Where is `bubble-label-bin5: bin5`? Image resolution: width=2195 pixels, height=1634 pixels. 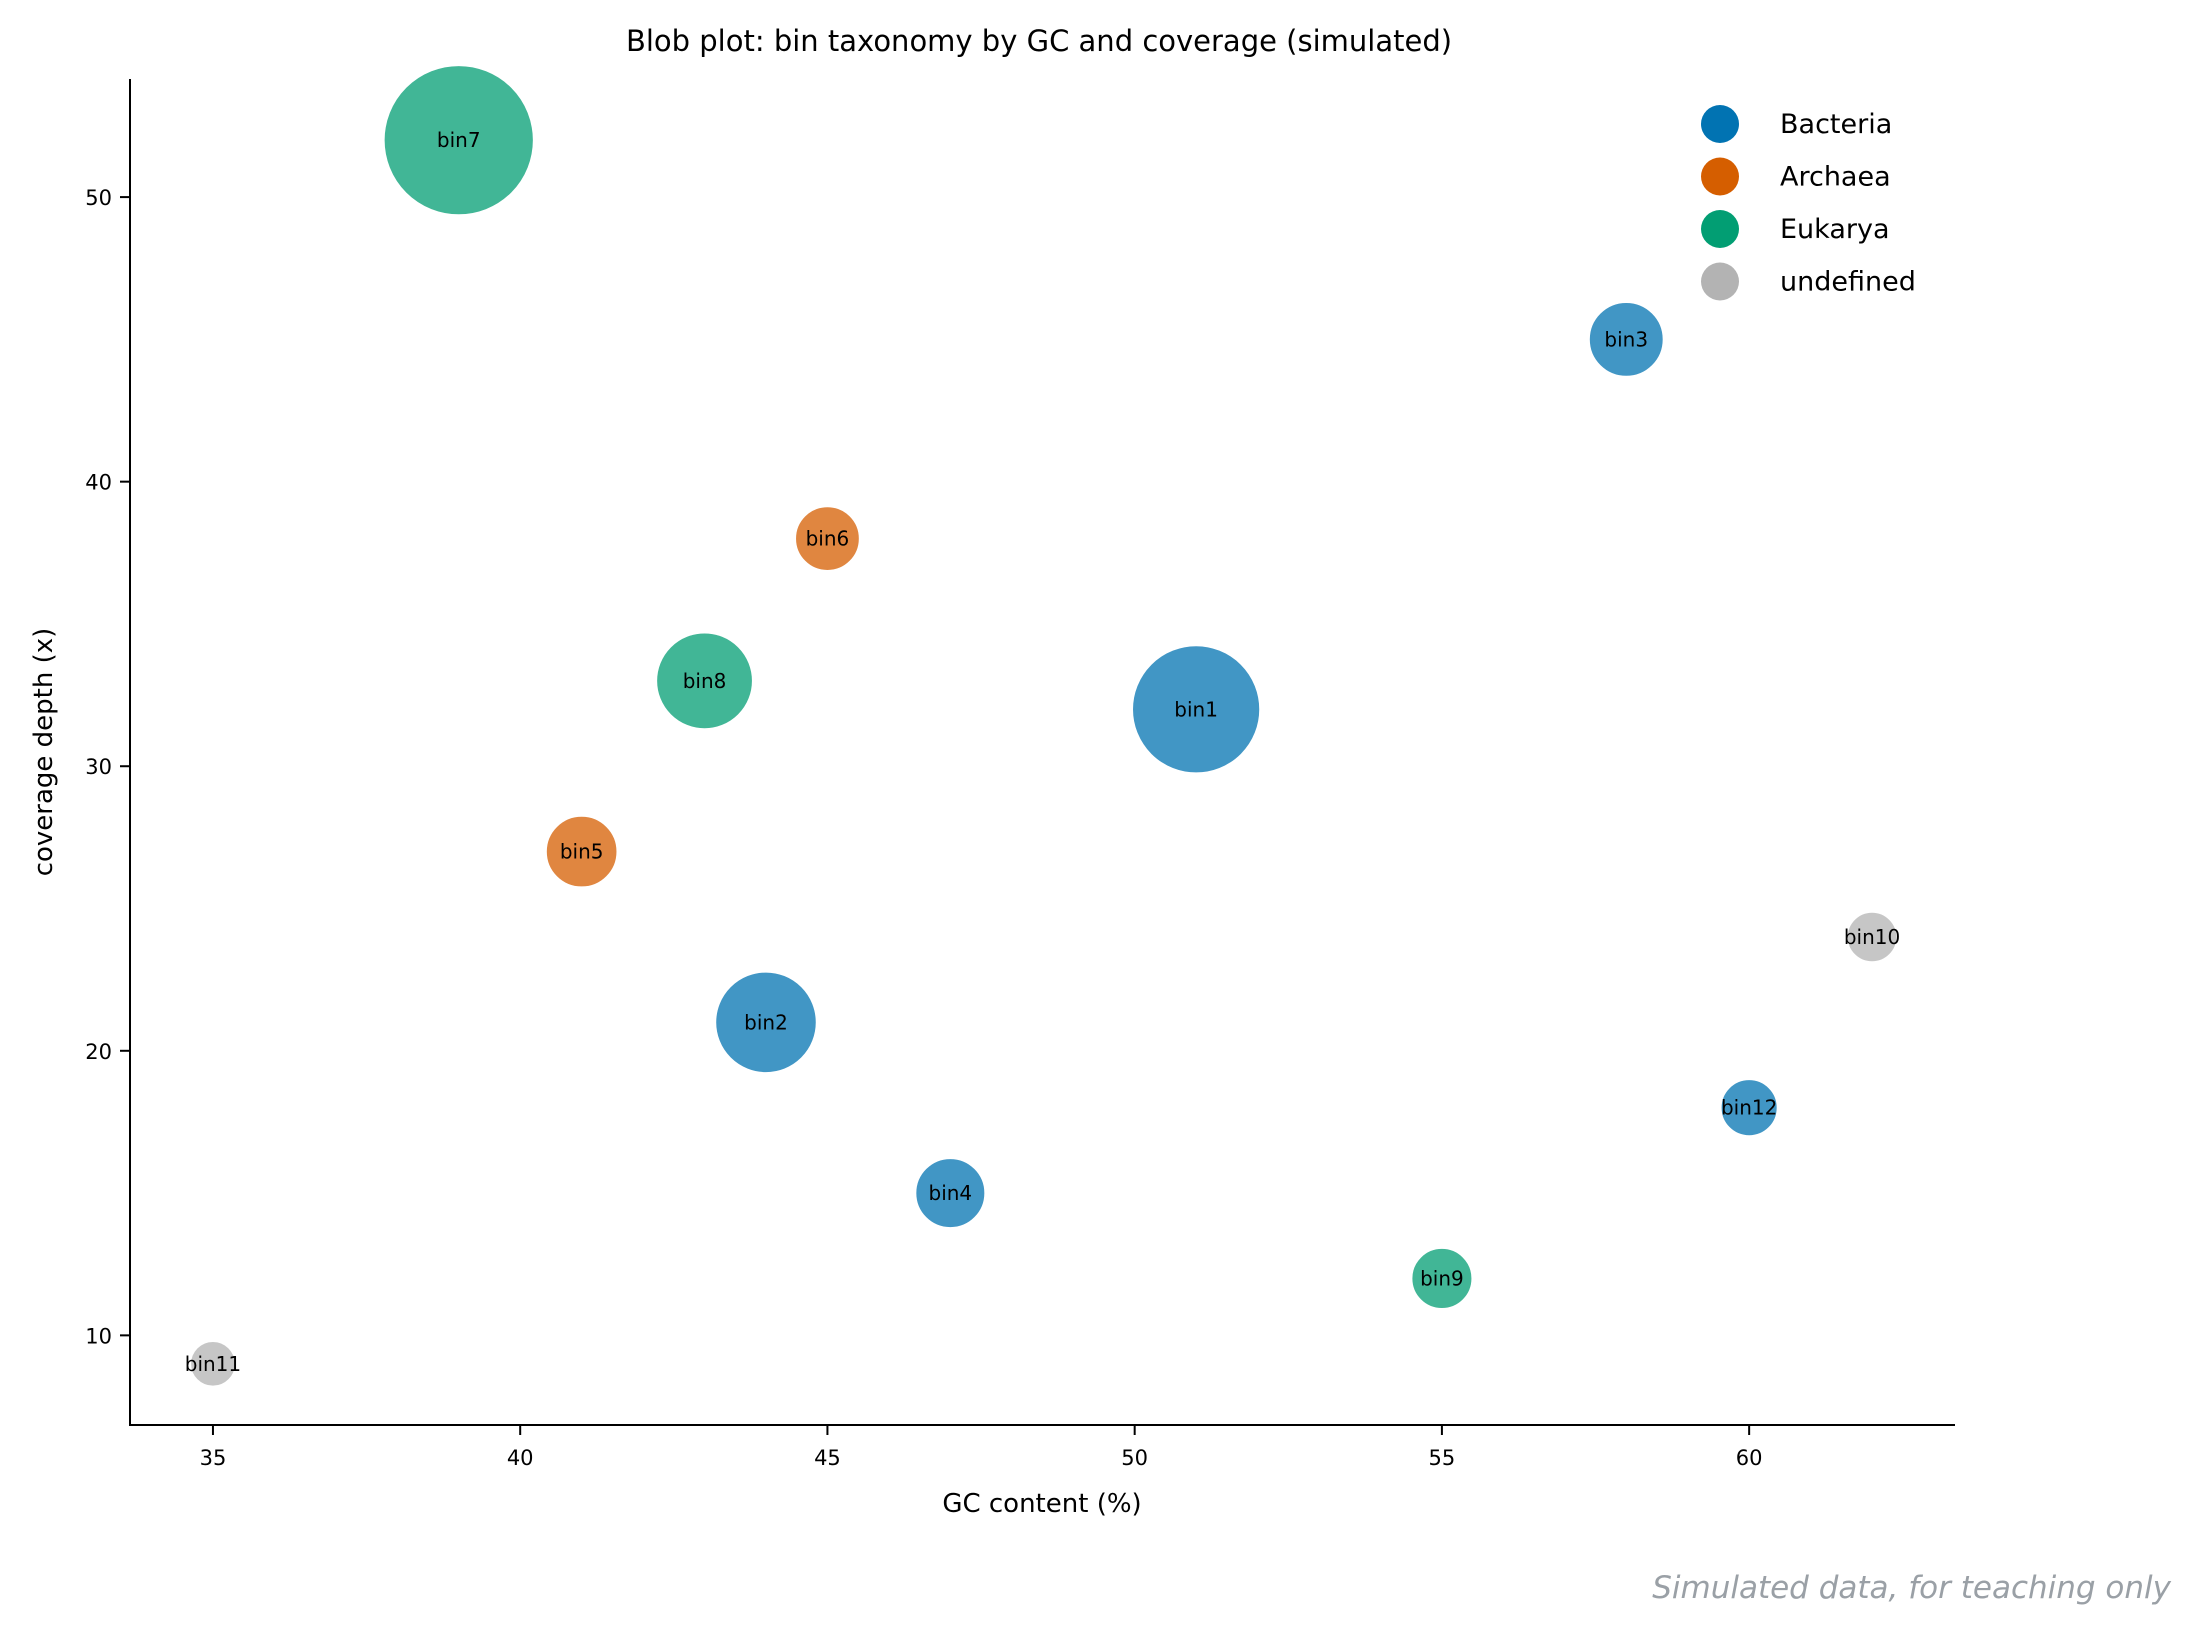
bubble-label-bin5: bin5 is located at coordinates (582, 852).